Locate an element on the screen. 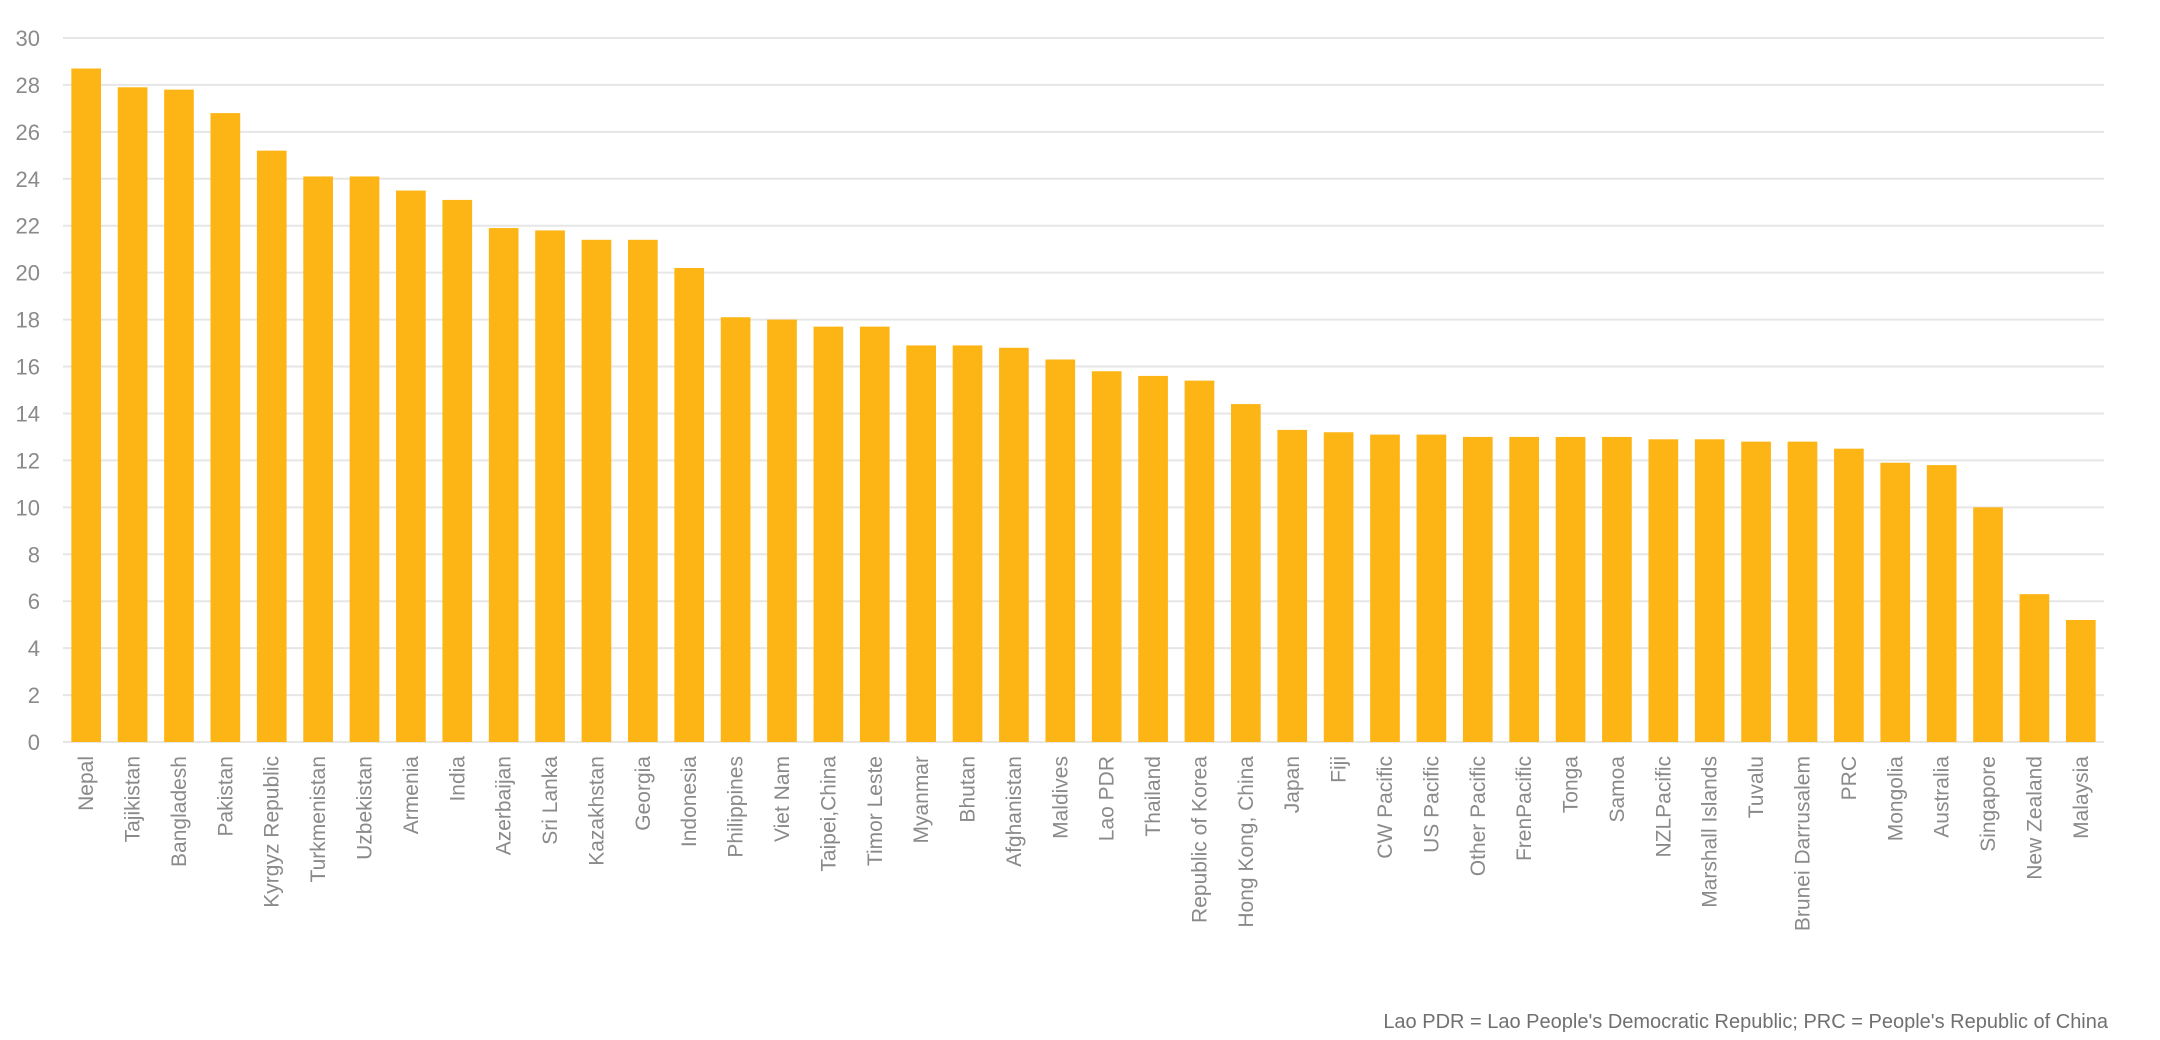 This screenshot has width=2160, height=1040. x-category-label: India is located at coordinates (457, 779).